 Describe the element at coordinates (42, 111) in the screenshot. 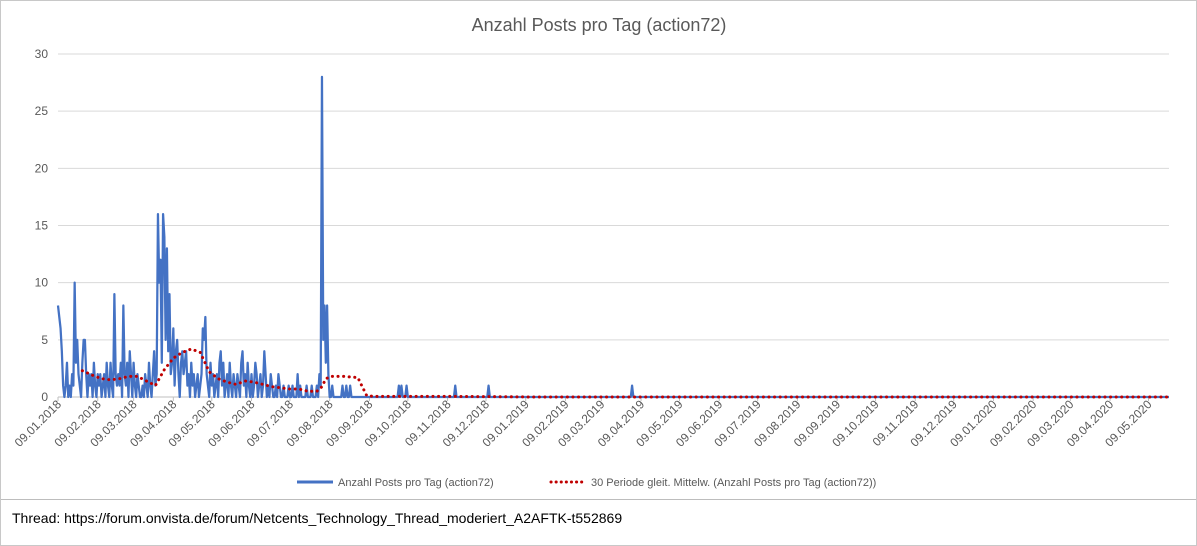

I see `y-tick-label: 25` at that location.